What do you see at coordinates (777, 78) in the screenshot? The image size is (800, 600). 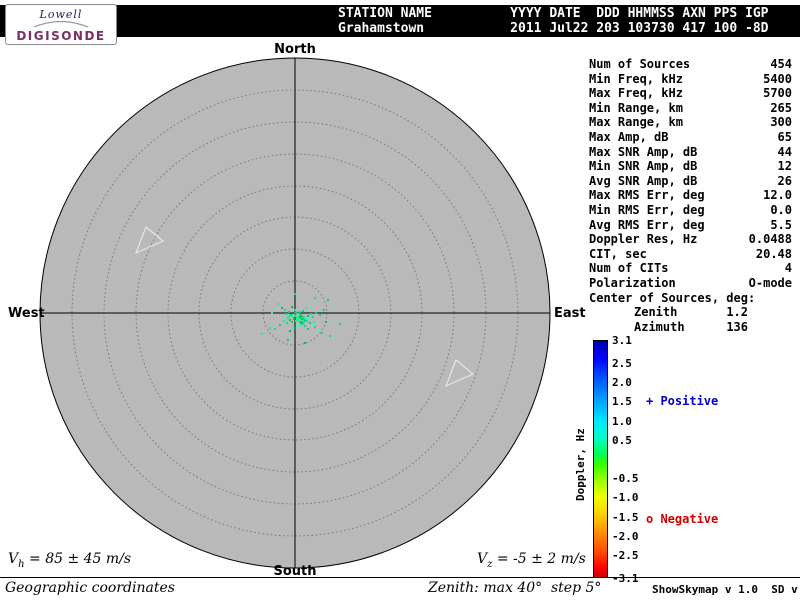 I see `stat-value: 5400` at bounding box center [777, 78].